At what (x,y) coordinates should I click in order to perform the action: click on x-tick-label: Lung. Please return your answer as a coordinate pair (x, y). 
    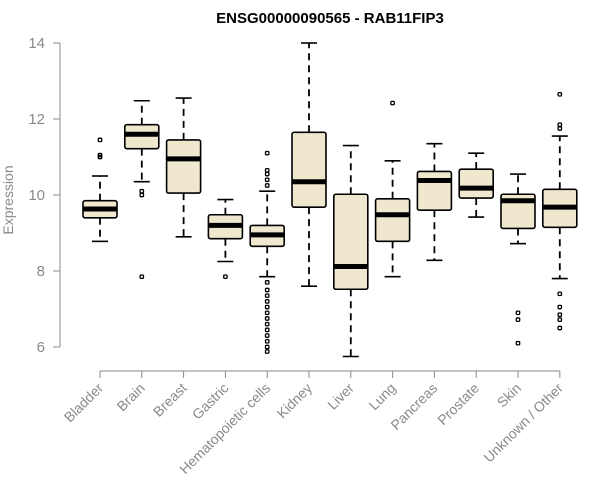
    Looking at the image, I should click on (381, 396).